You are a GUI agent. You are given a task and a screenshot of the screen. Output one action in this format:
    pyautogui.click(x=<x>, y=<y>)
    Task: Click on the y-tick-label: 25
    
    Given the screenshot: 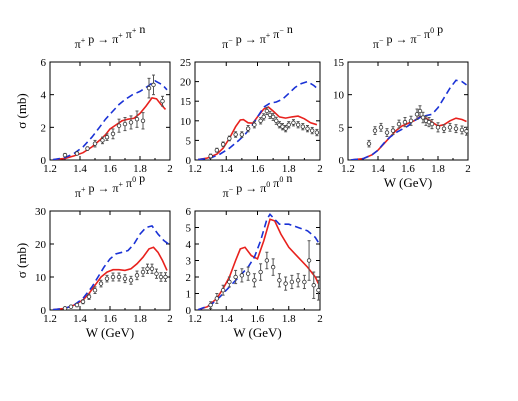 What is the action you would take?
    pyautogui.click(x=186, y=63)
    